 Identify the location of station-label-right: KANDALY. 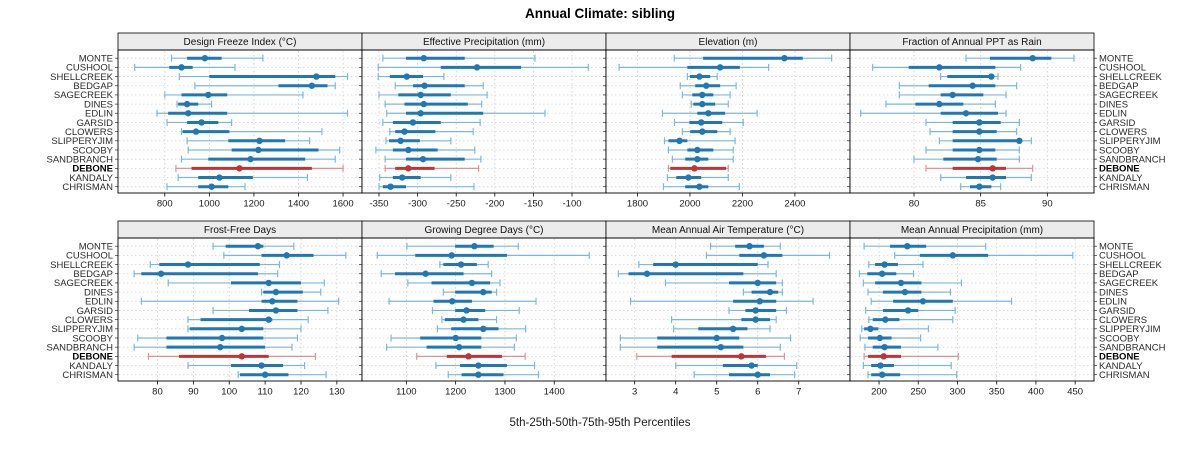
(1121, 178).